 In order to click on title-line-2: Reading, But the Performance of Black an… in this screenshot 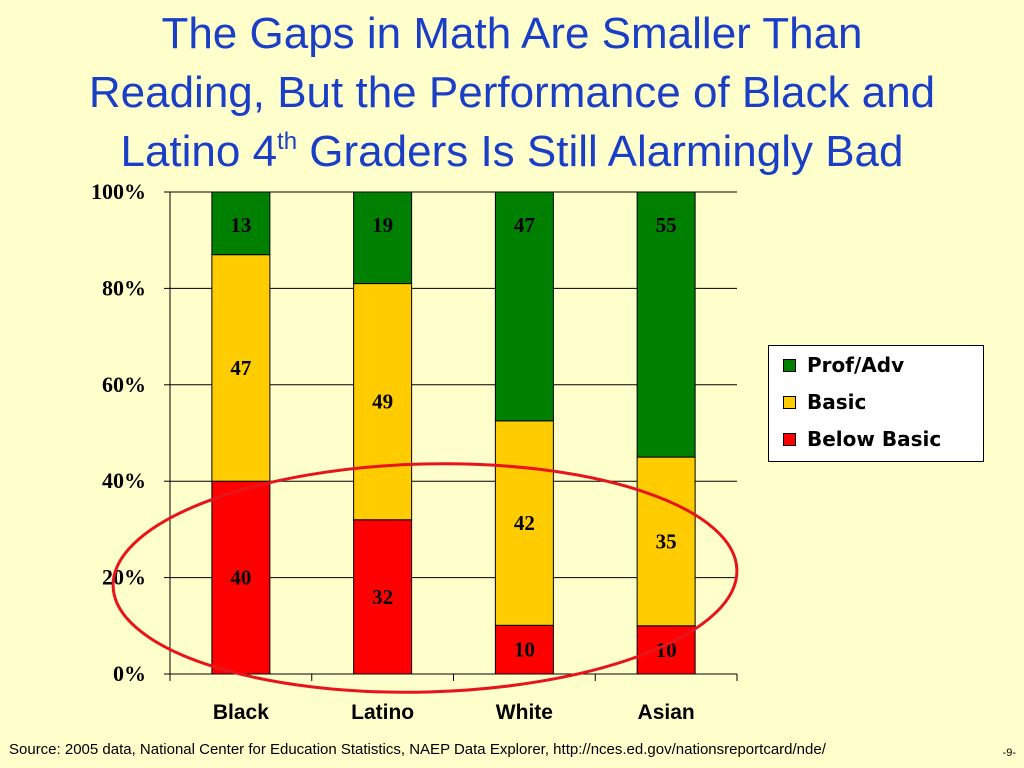, I will do `click(512, 92)`.